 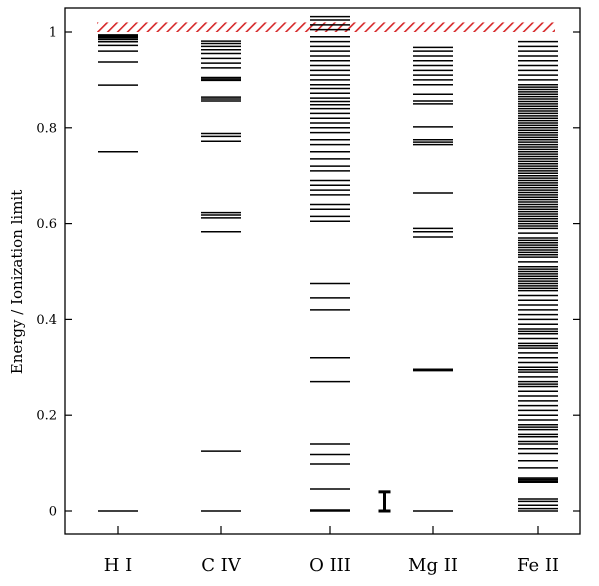 I want to click on category-label: O III, so click(x=330, y=565).